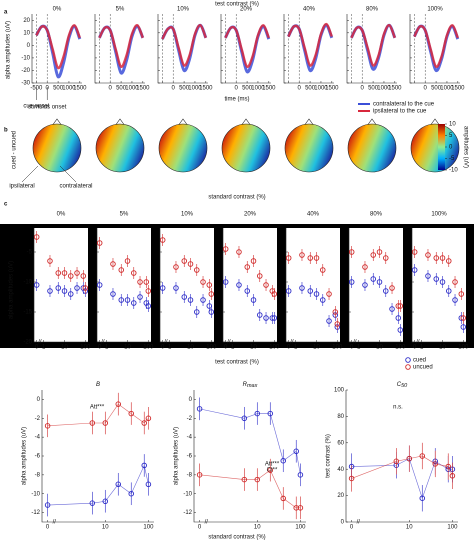  I want to click on axis-break: //, so click(40, 343).